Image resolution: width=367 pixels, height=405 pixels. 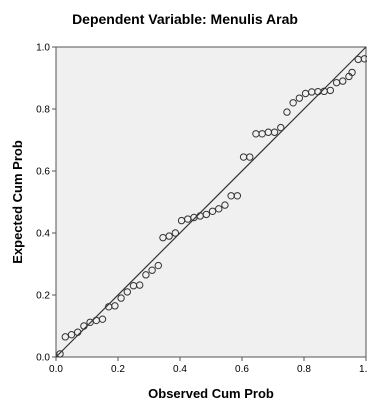 I want to click on x-tick-label: 0.6, so click(x=242, y=369).